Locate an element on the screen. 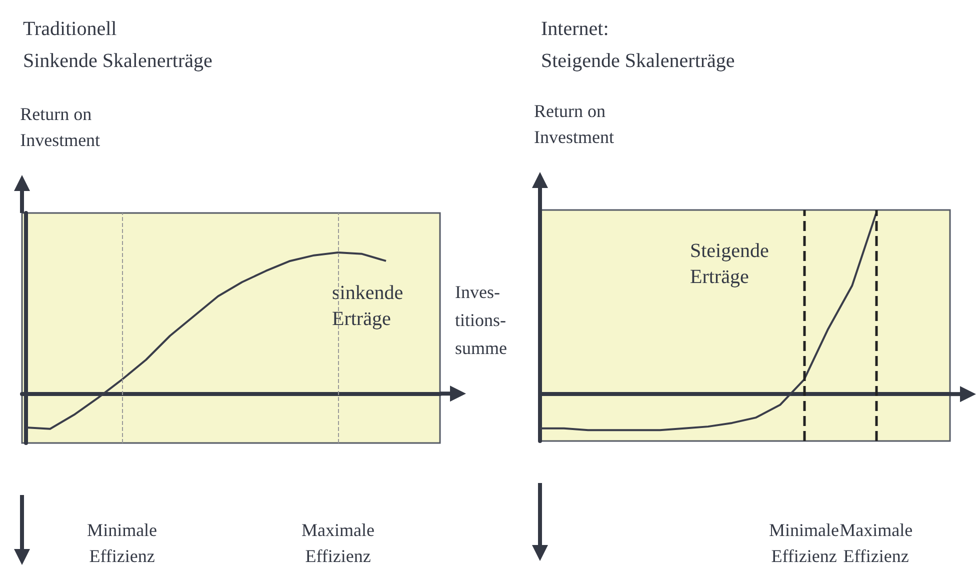 This screenshot has height=569, width=980. annotation: Steigende Erträge is located at coordinates (729, 264).